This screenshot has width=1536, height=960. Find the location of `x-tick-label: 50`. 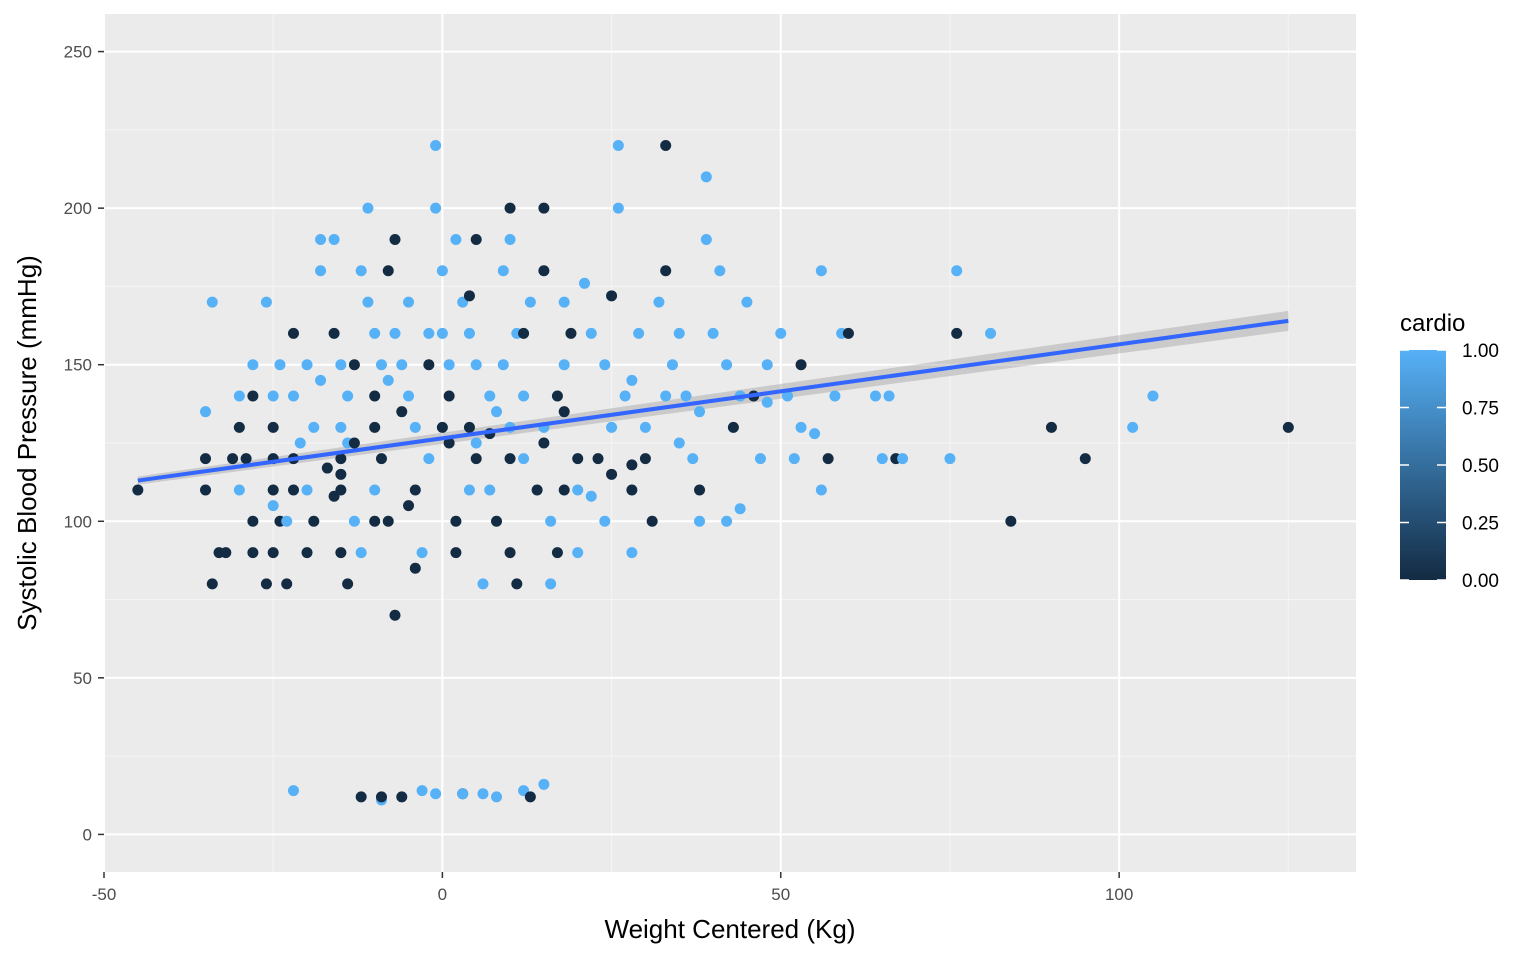

x-tick-label: 50 is located at coordinates (780, 894).